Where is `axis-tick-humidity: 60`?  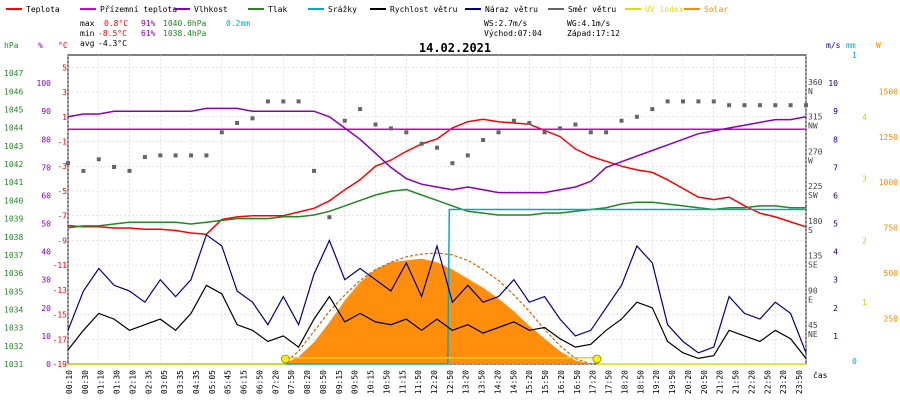 axis-tick-humidity: 60 is located at coordinates (46, 195).